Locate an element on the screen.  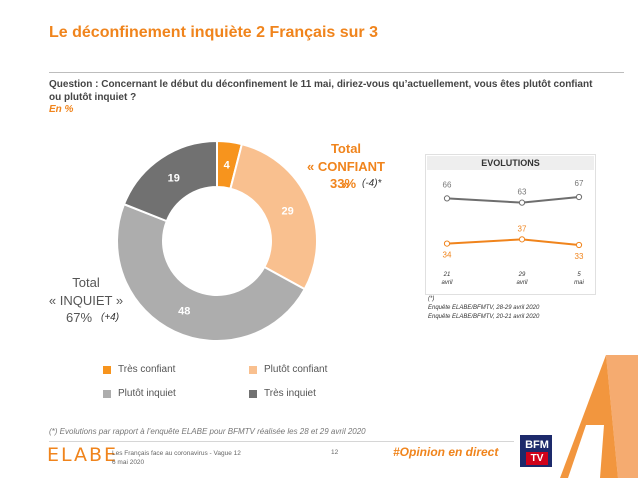
evolutions-title: EVOLUTIONS is located at coordinates (510, 163).